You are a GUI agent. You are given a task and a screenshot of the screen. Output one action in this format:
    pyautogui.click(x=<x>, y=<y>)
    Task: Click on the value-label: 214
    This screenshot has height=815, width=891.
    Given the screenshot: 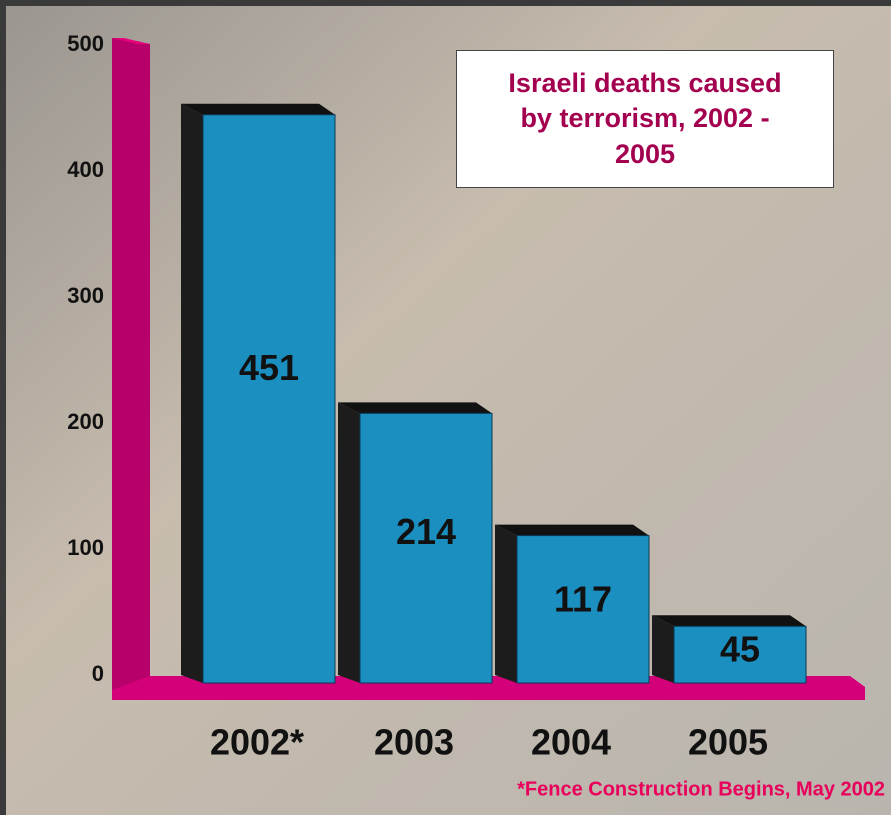 What is the action you would take?
    pyautogui.click(x=426, y=531)
    